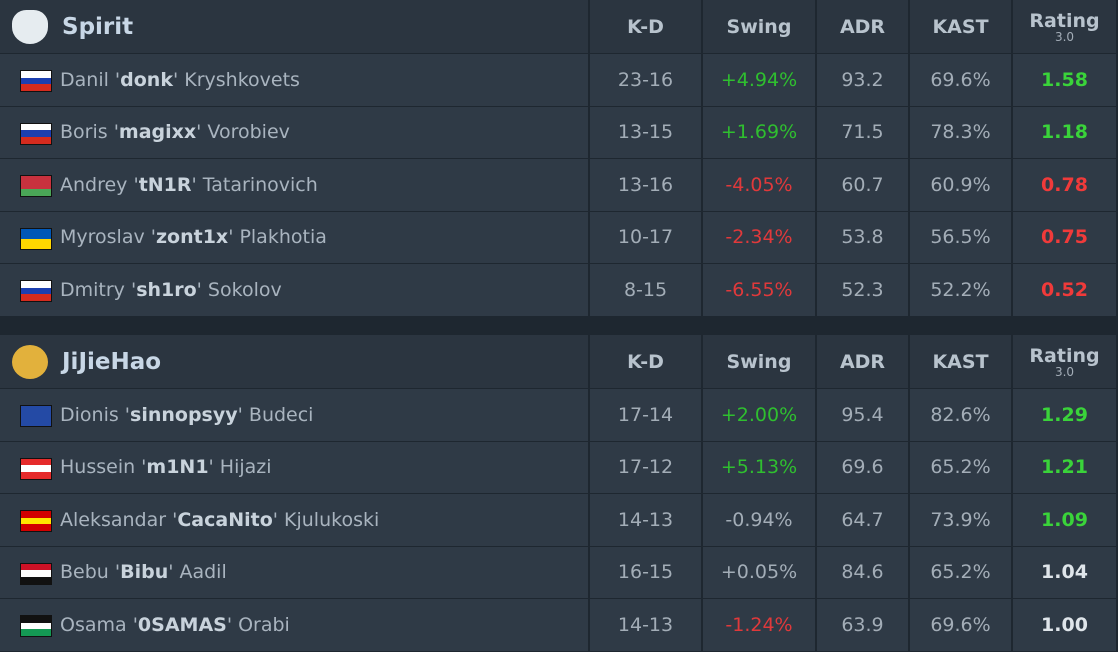 The image size is (1118, 652). Describe the element at coordinates (759, 467) in the screenshot. I see `swing-cell: +5.13%` at that location.